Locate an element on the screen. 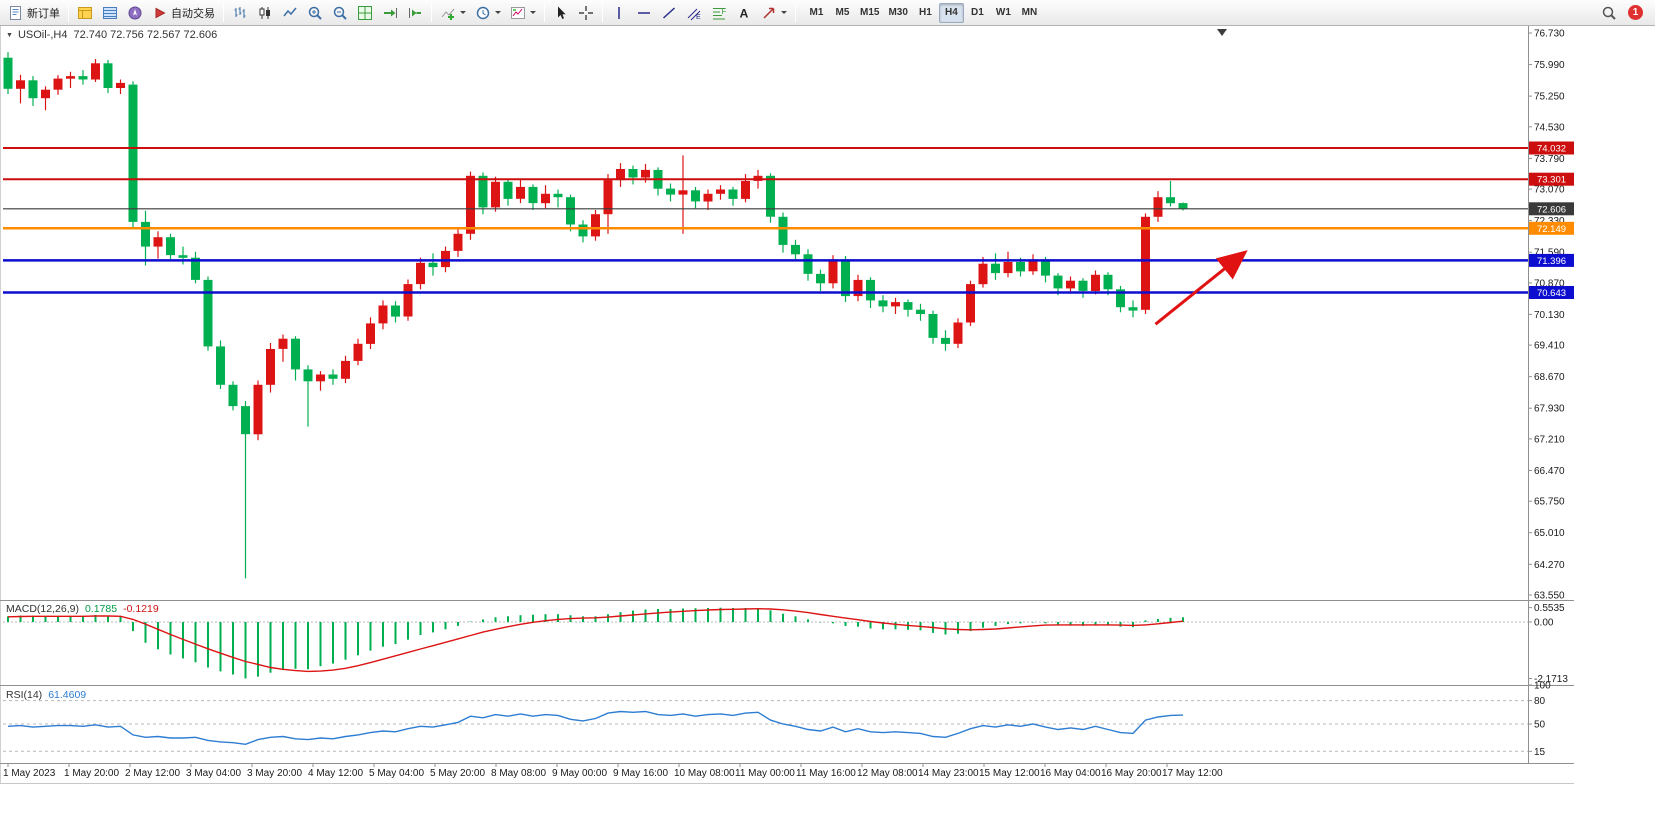  timeframe-button-mn: MN is located at coordinates (1029, 13).